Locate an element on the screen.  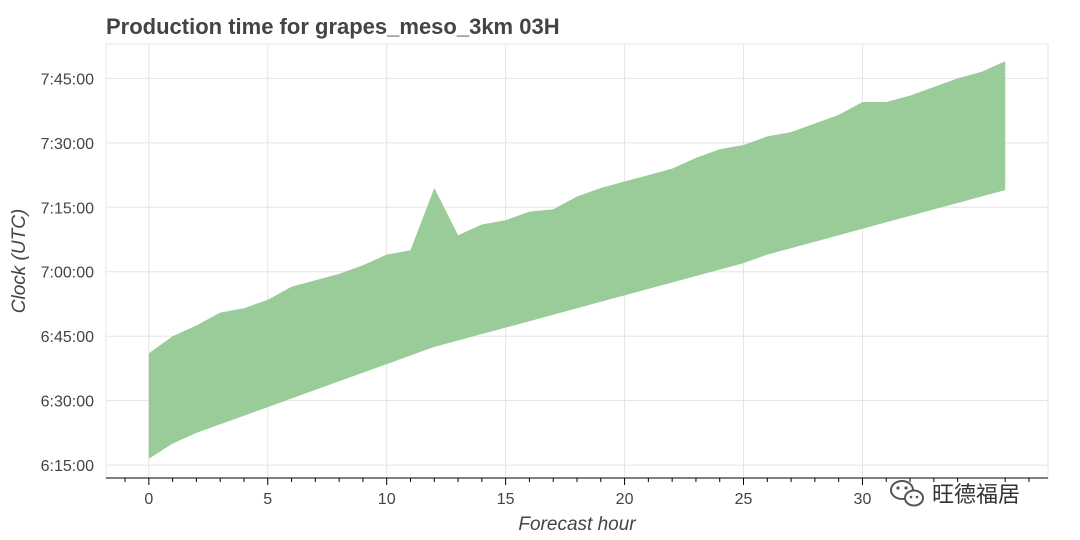
chart-title: Production time for grapes_meso_3km 03H is located at coordinates (333, 26).